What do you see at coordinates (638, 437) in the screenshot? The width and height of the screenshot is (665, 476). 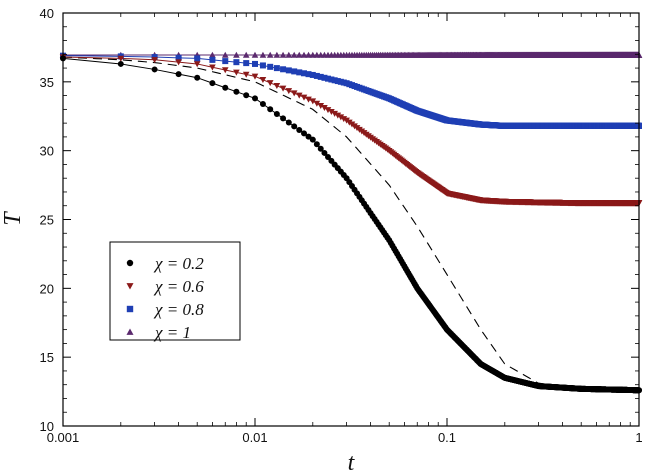 I see `x-tick-label: 1` at bounding box center [638, 437].